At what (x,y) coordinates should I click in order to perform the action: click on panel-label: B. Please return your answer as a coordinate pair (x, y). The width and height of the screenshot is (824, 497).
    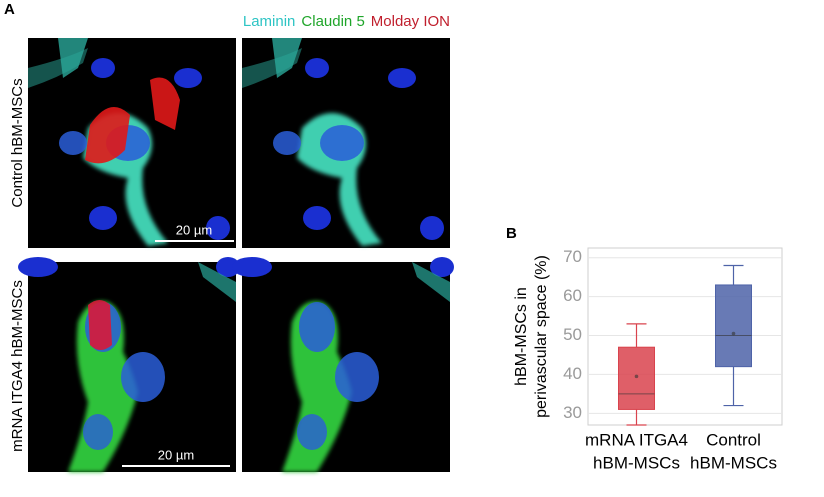
    Looking at the image, I should click on (511, 233).